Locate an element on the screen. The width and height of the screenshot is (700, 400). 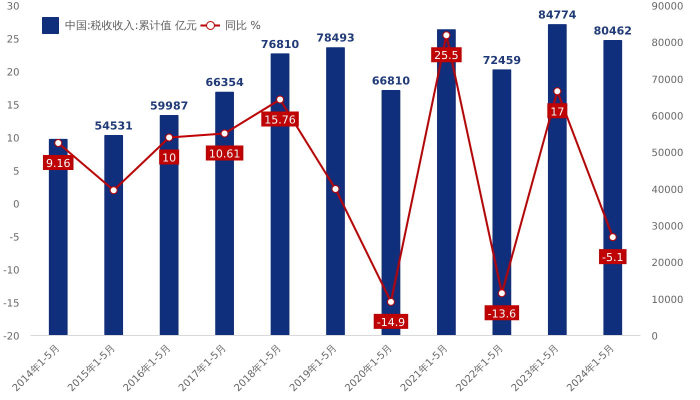
y-tick-label: 25 is located at coordinates (13, 40).